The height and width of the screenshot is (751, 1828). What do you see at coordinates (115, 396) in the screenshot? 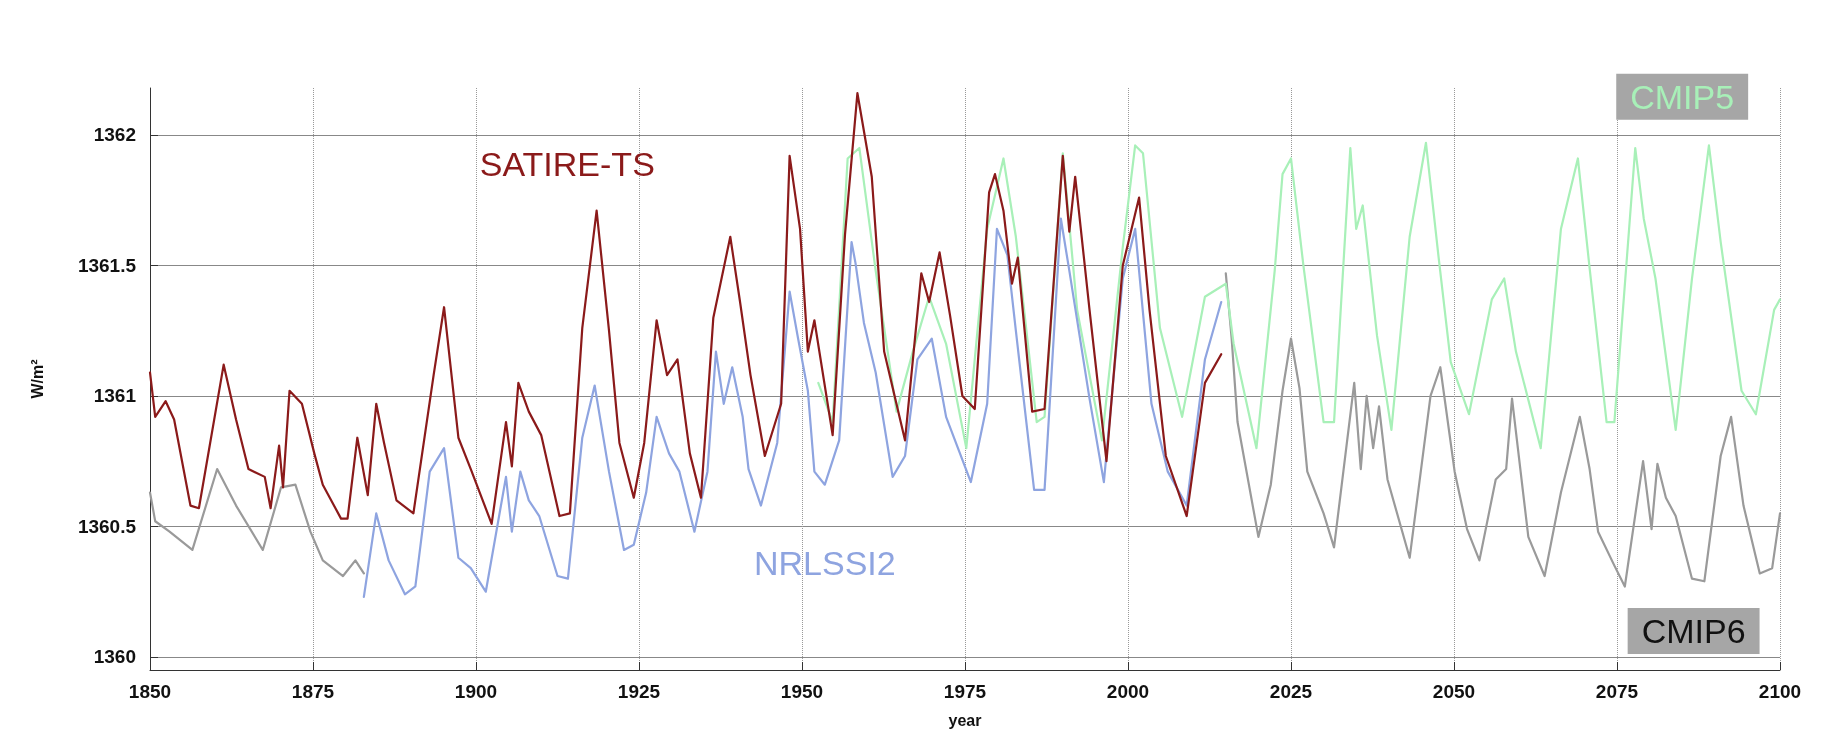
I see `y-tick-label: 1361` at bounding box center [115, 396].